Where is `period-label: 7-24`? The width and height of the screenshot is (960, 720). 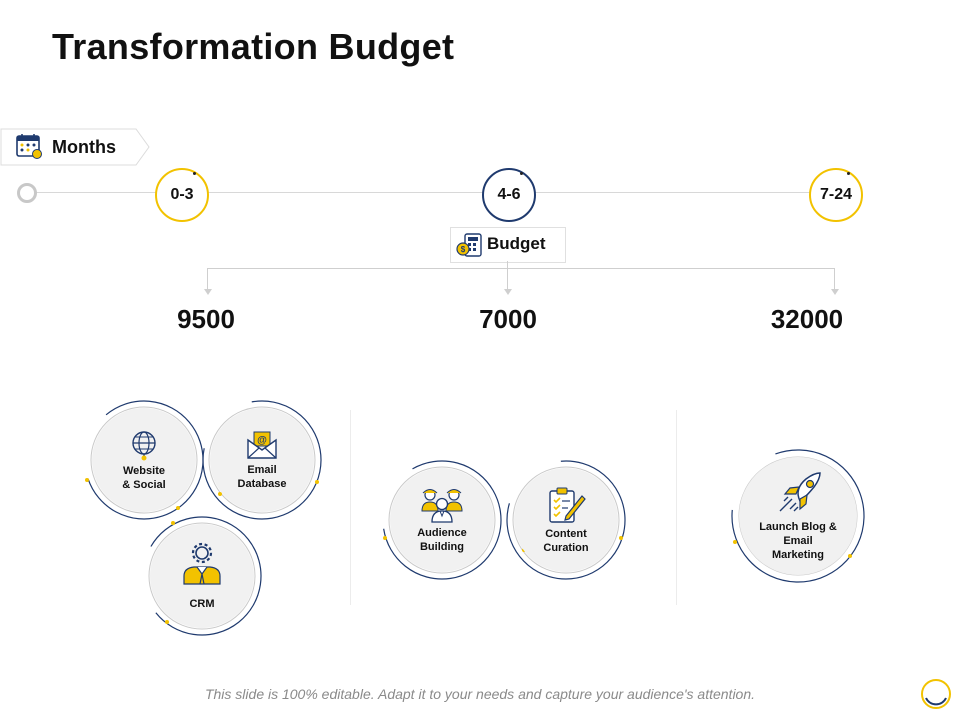 period-label: 7-24 is located at coordinates (836, 194).